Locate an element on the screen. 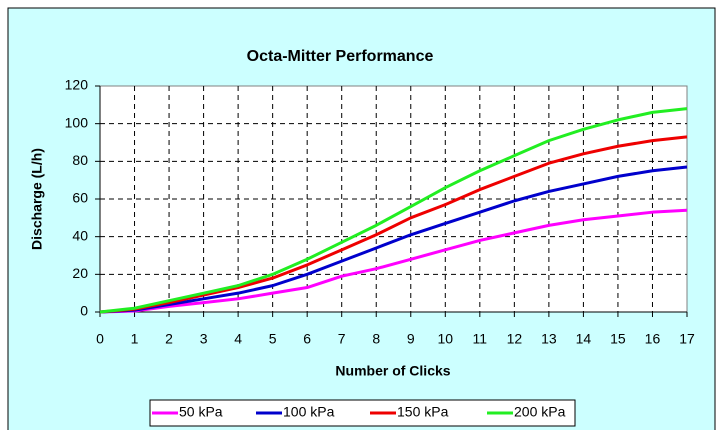  x-tick-label: 13 is located at coordinates (549, 339).